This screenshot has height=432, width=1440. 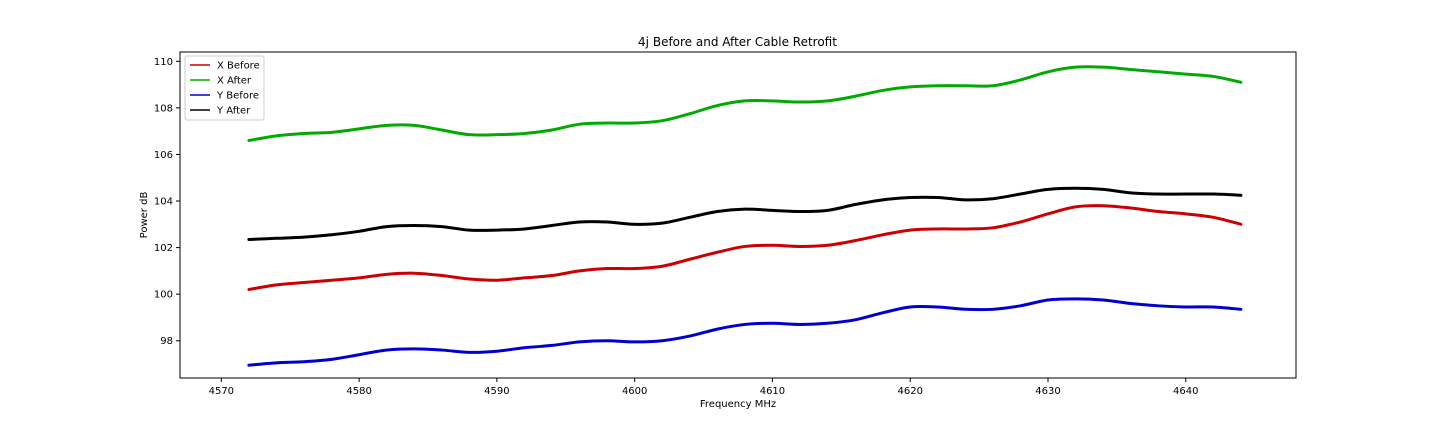 I want to click on legend: X Before X After Y Before Y After, so click(x=224, y=88).